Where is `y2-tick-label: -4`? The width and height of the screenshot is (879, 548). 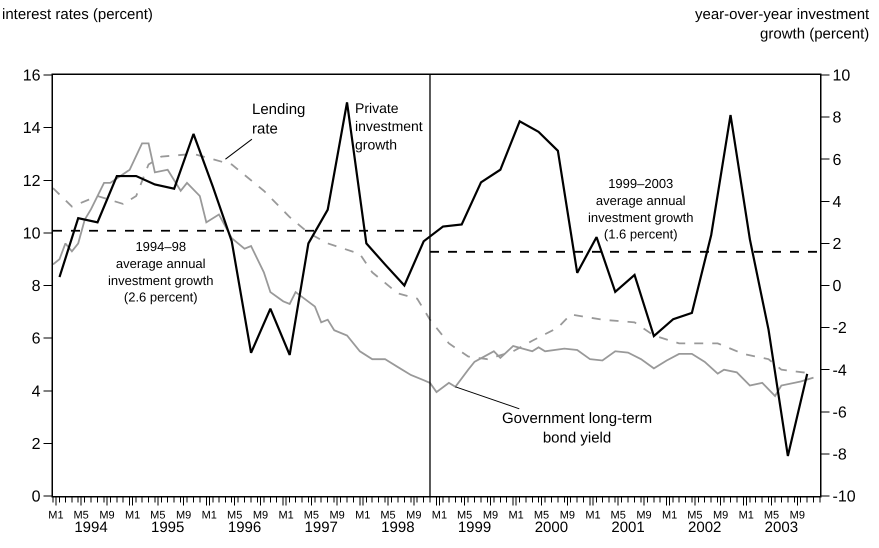
y2-tick-label: -4 is located at coordinates (839, 371).